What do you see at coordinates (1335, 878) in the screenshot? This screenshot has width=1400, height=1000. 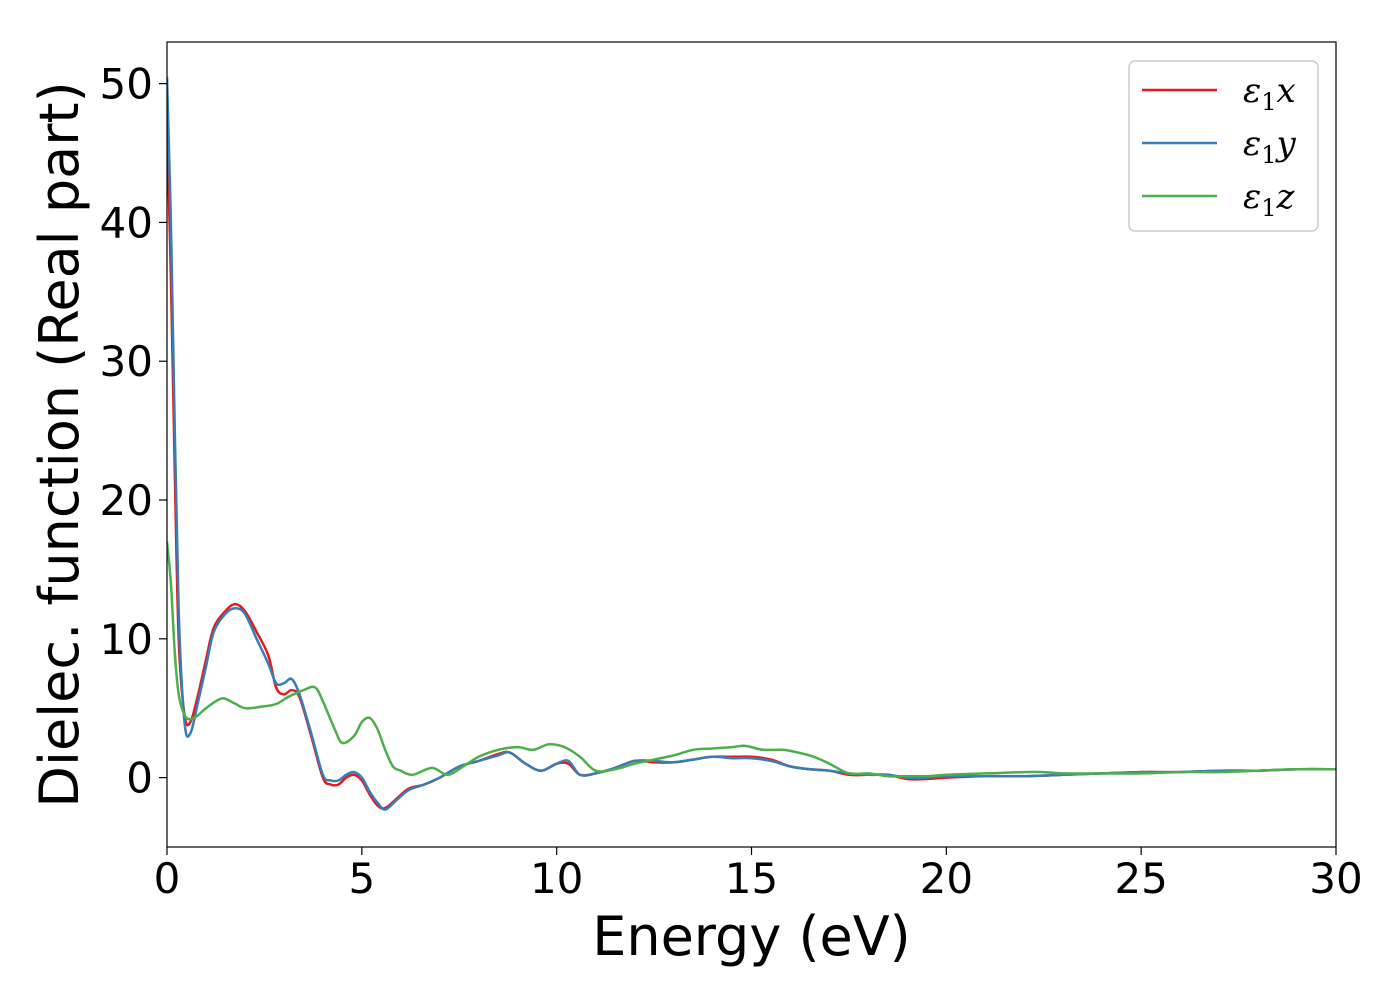 I see `x-tick-label: 30` at bounding box center [1335, 878].